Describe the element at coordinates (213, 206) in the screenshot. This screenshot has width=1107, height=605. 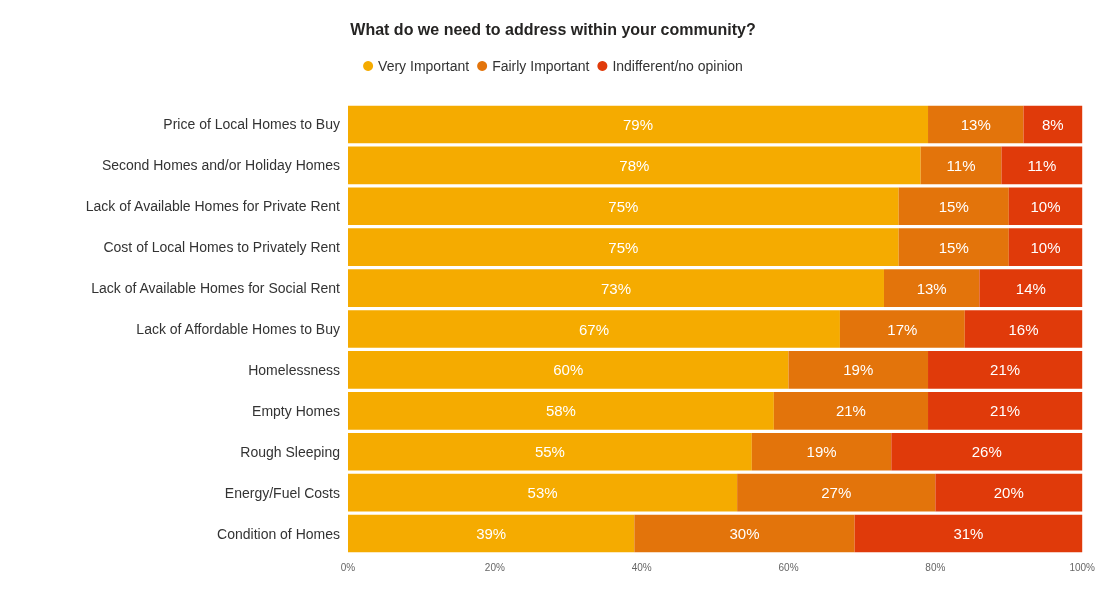
I see `y-tick-label: Lack of Available Homes for Private Rent` at that location.